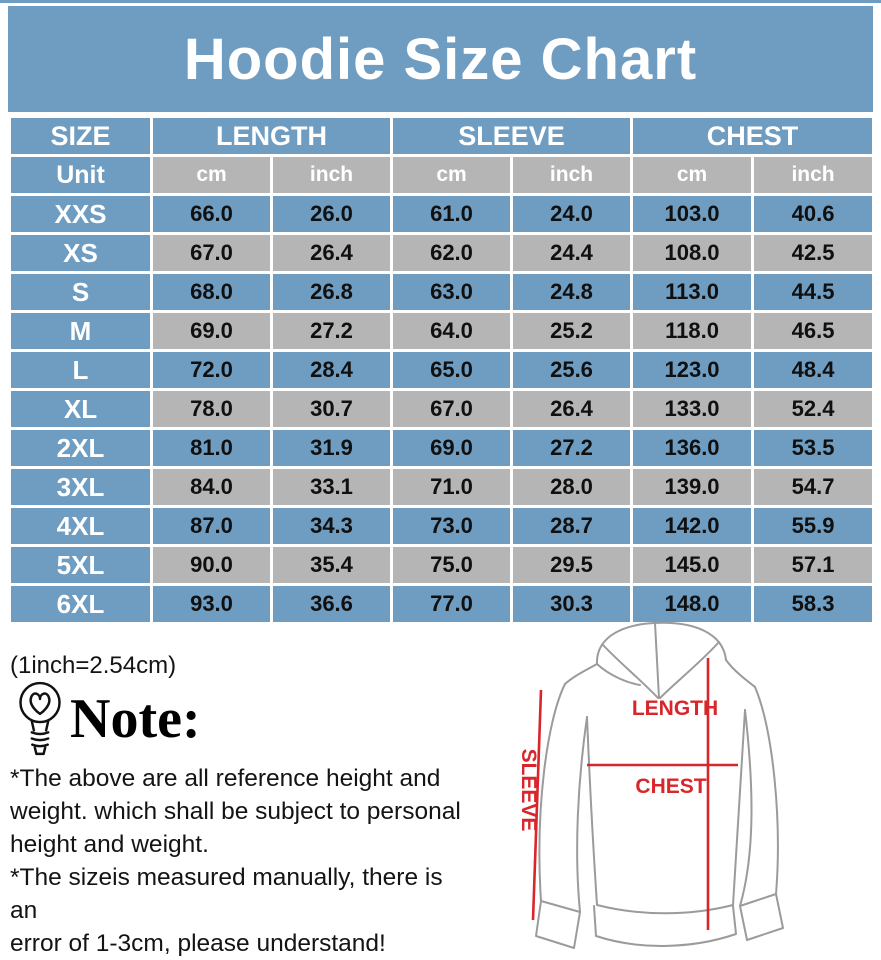  I want to click on page-title: Hoodie Size Chart, so click(440, 59).